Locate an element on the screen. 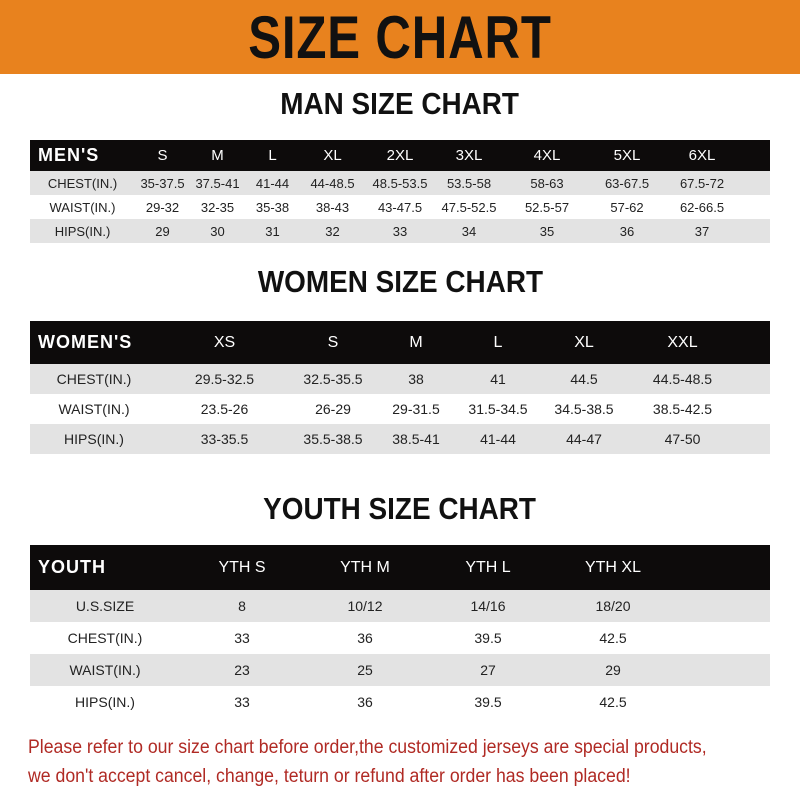  header-row-label: WOMEN'S is located at coordinates (85, 342).